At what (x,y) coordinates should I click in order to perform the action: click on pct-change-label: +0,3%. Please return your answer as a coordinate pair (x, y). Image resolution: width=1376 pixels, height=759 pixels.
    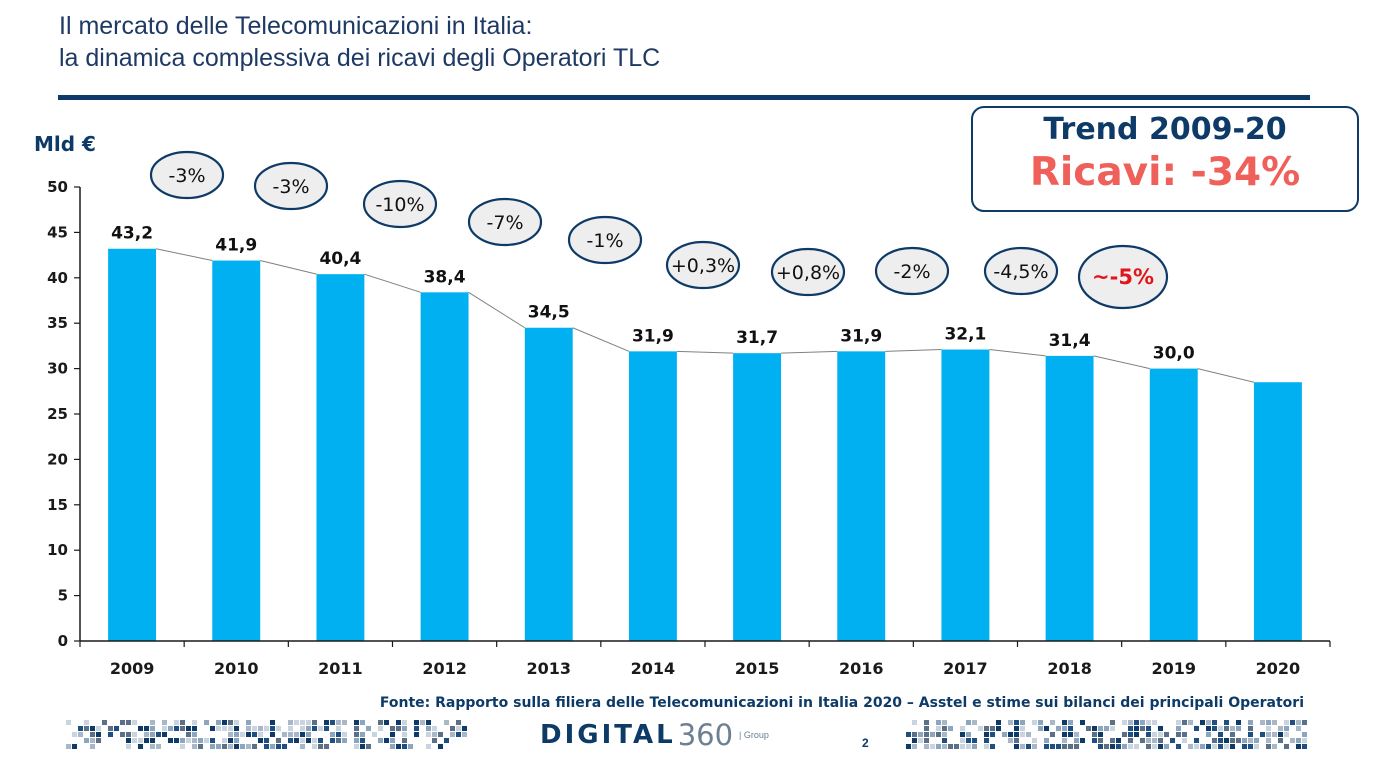
    Looking at the image, I should click on (703, 266).